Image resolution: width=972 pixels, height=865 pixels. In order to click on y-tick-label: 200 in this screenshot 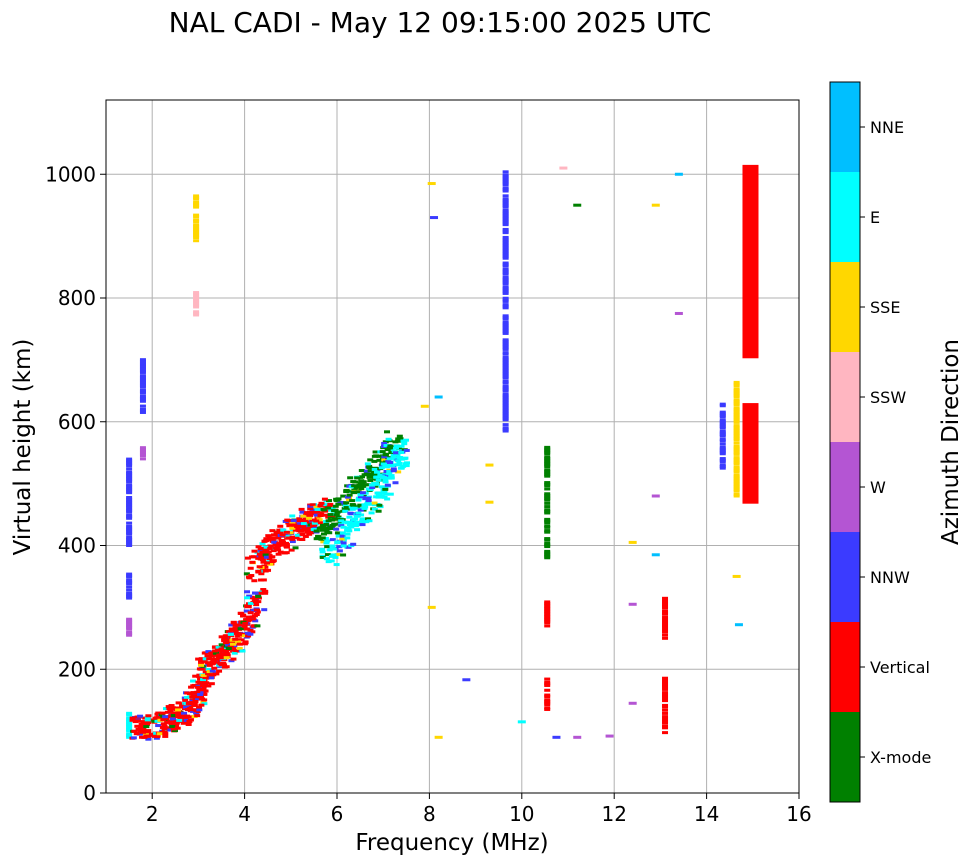, I will do `click(77, 669)`.